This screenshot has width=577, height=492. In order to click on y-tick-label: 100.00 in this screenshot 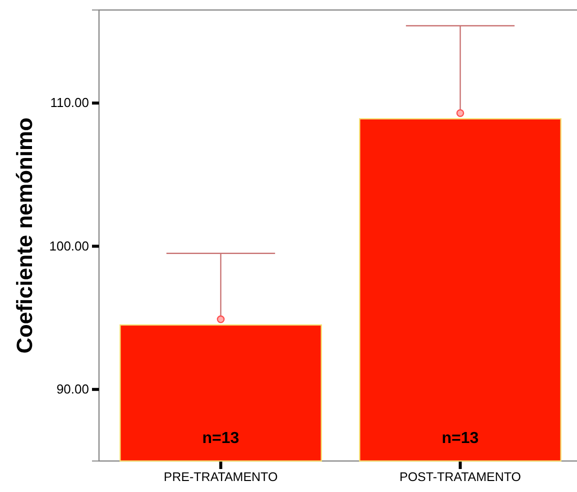, I will do `click(69, 246)`.